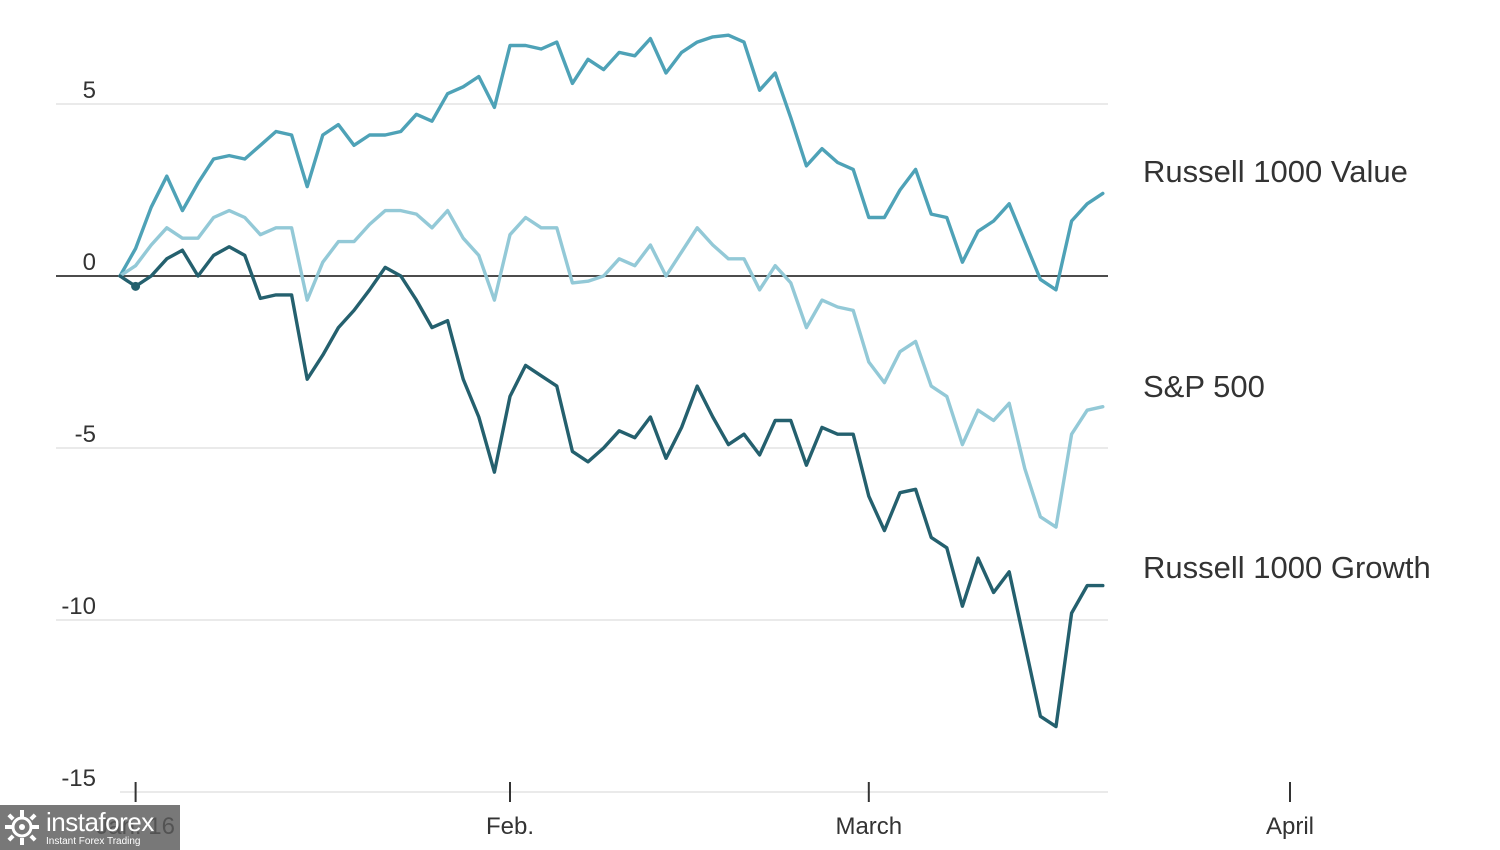 Image resolution: width=1500 pixels, height=850 pixels. What do you see at coordinates (1287, 567) in the screenshot?
I see `series-label: Russell 1000 Growth` at bounding box center [1287, 567].